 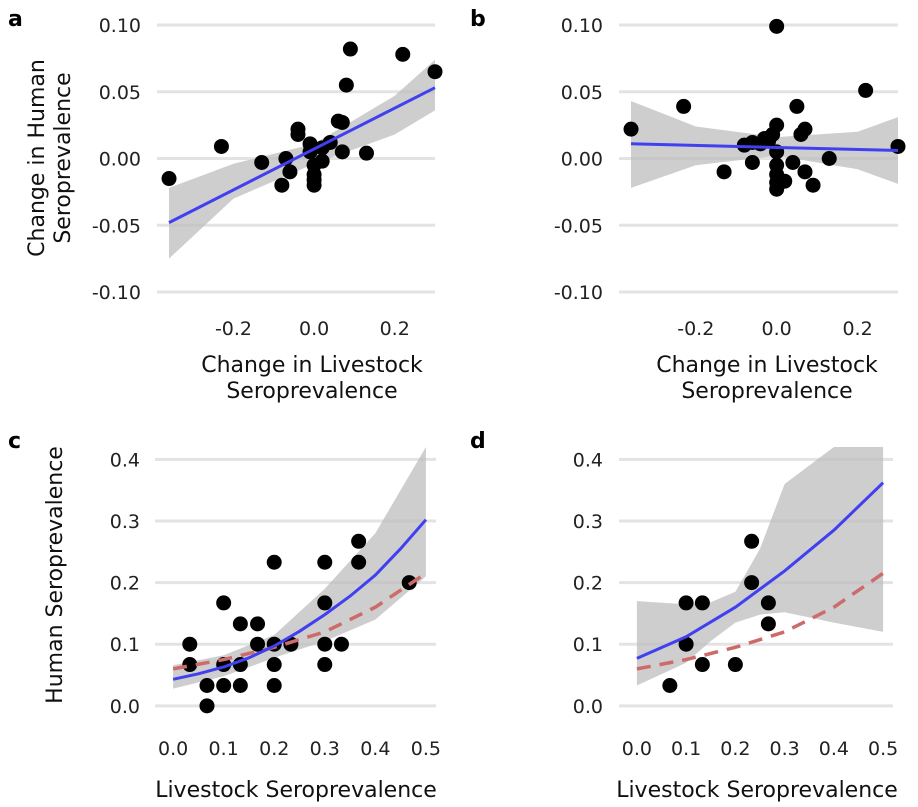 What do you see at coordinates (582, 26) in the screenshot?
I see `y-tick-label: 0.10` at bounding box center [582, 26].